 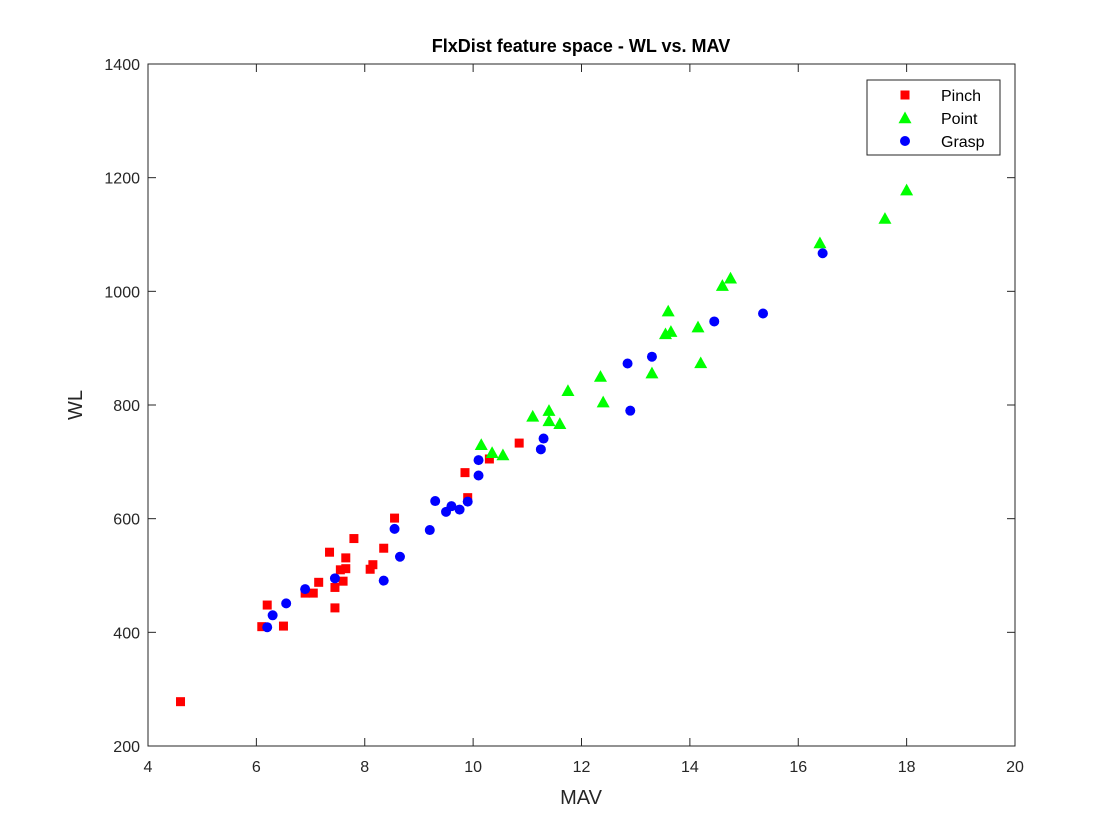 I want to click on legend-item-grasp: Grasp, so click(x=942, y=142).